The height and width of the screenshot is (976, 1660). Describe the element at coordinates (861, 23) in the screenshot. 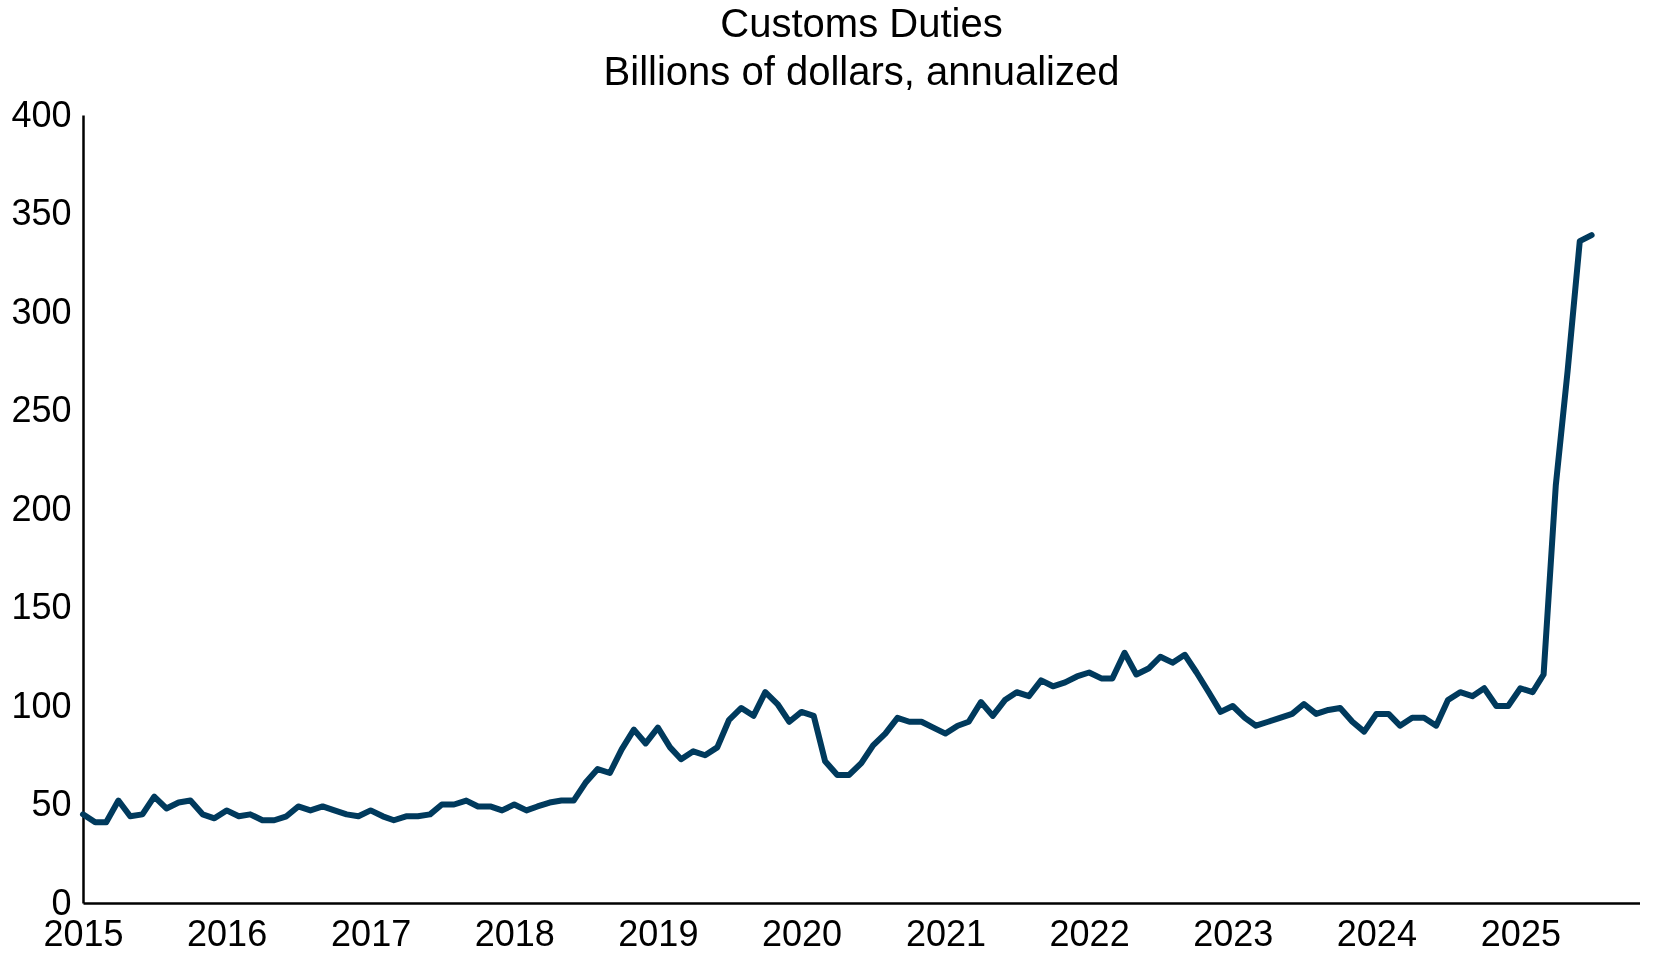

I see `chart-title: Customs Duties` at that location.